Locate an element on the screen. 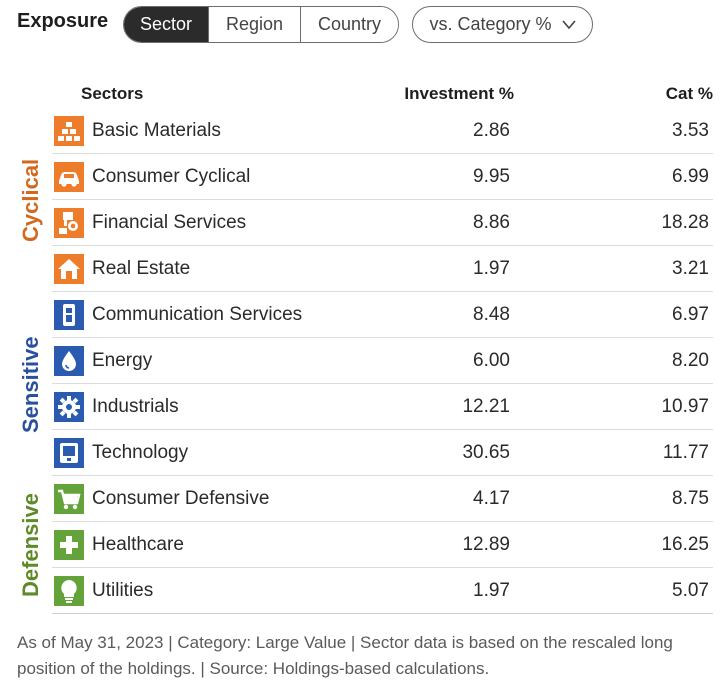 The width and height of the screenshot is (726, 685). category-percent: 5.07 is located at coordinates (690, 590).